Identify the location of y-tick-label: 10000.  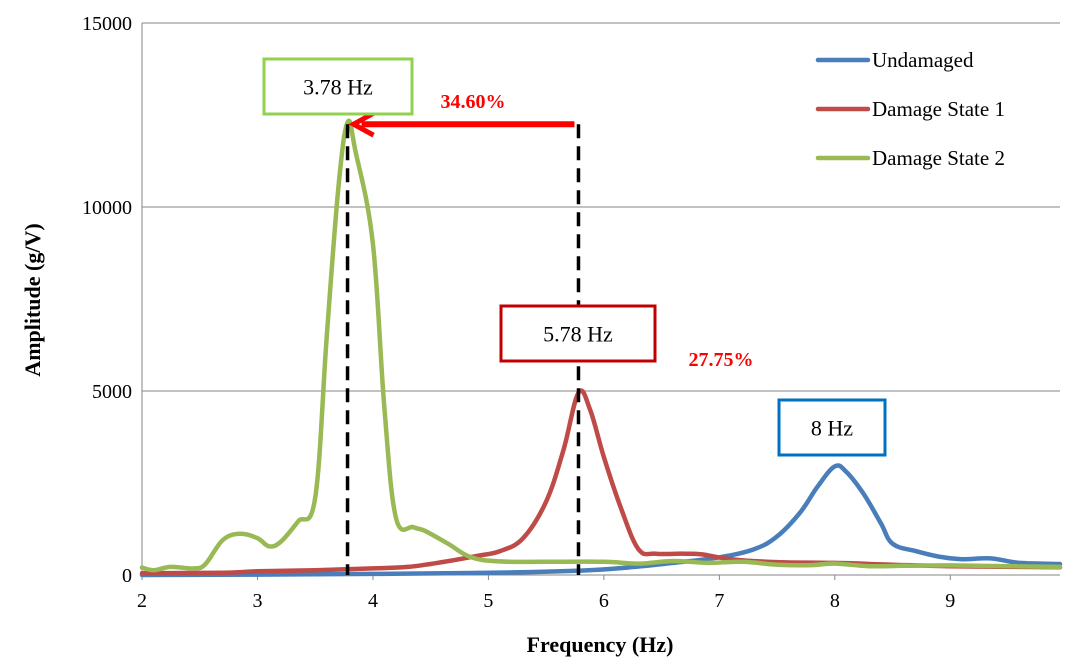
(107, 208).